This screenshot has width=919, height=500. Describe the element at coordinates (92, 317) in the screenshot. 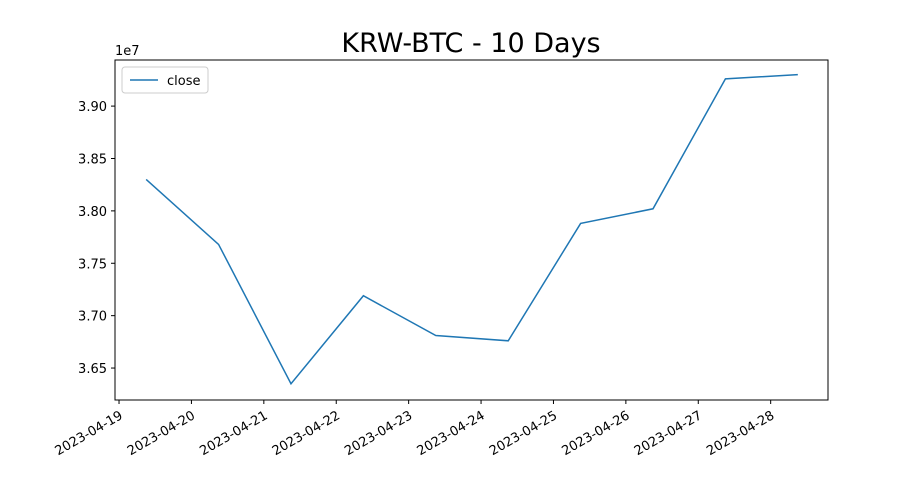

I see `y-tick-label: 3.70` at that location.